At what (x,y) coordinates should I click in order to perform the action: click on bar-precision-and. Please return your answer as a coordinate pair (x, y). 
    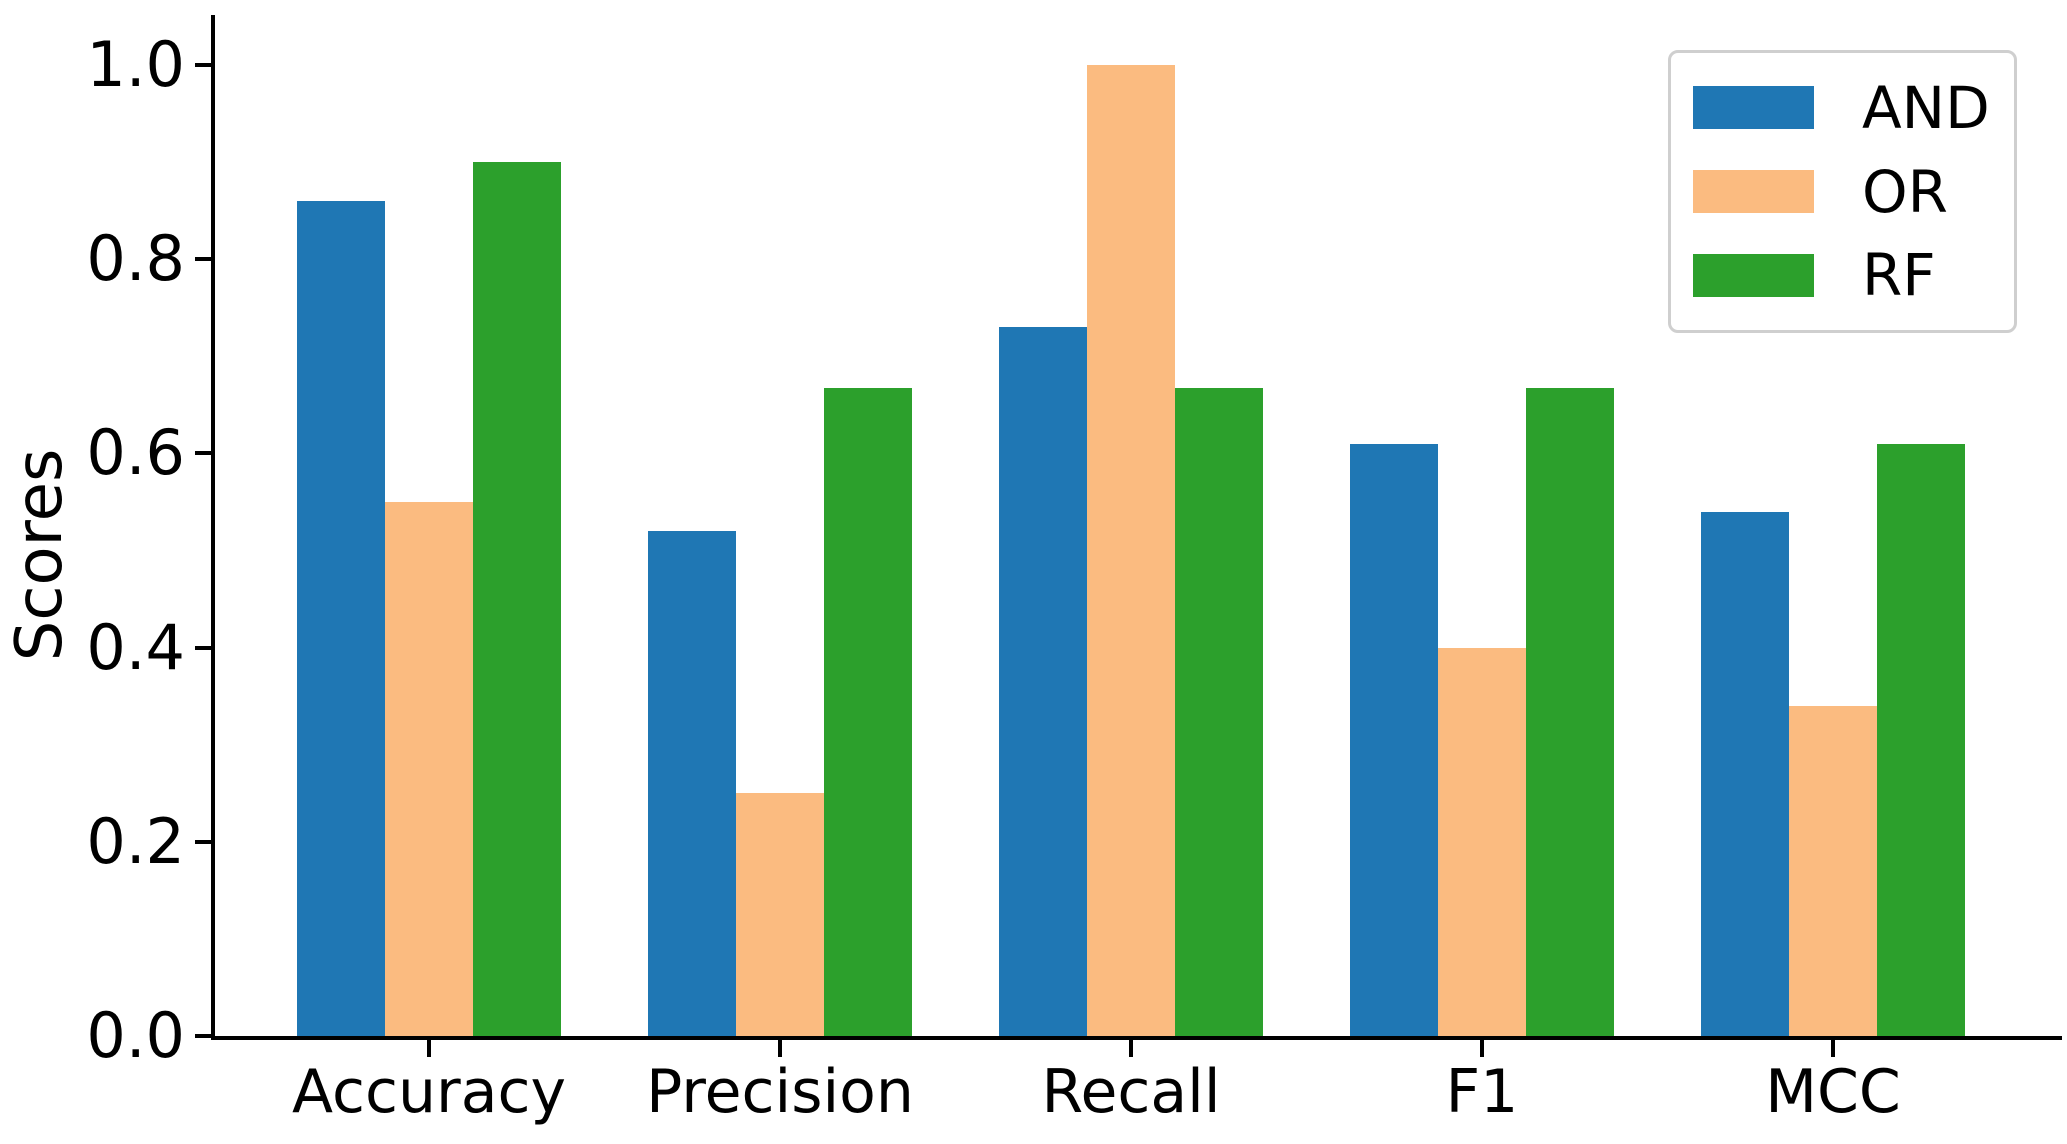
    Looking at the image, I should click on (692, 783).